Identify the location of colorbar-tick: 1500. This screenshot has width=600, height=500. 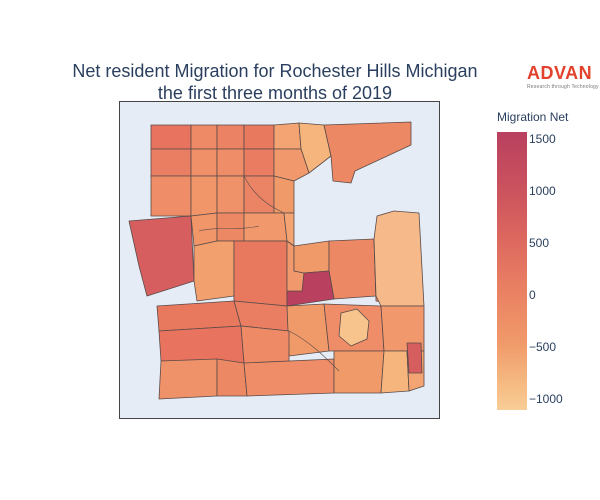
(542, 139).